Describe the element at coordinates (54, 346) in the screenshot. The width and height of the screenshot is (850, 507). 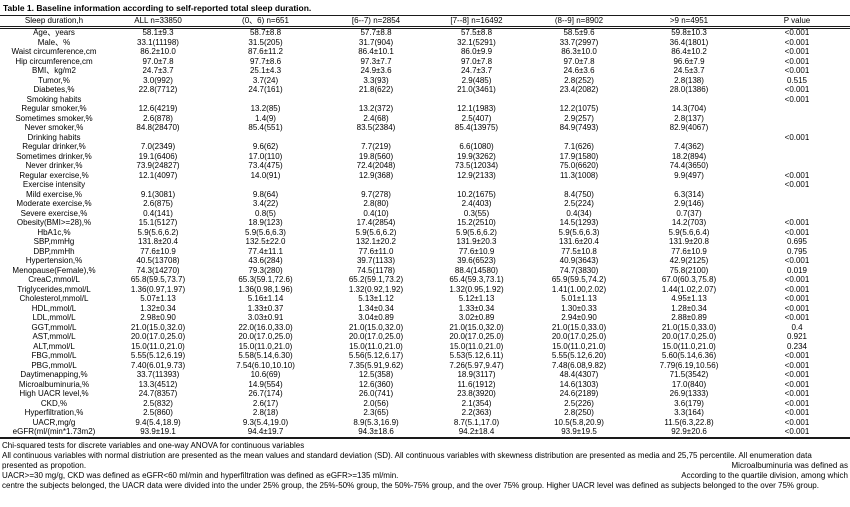
I see `row-label: ALT,mmol/L` at that location.